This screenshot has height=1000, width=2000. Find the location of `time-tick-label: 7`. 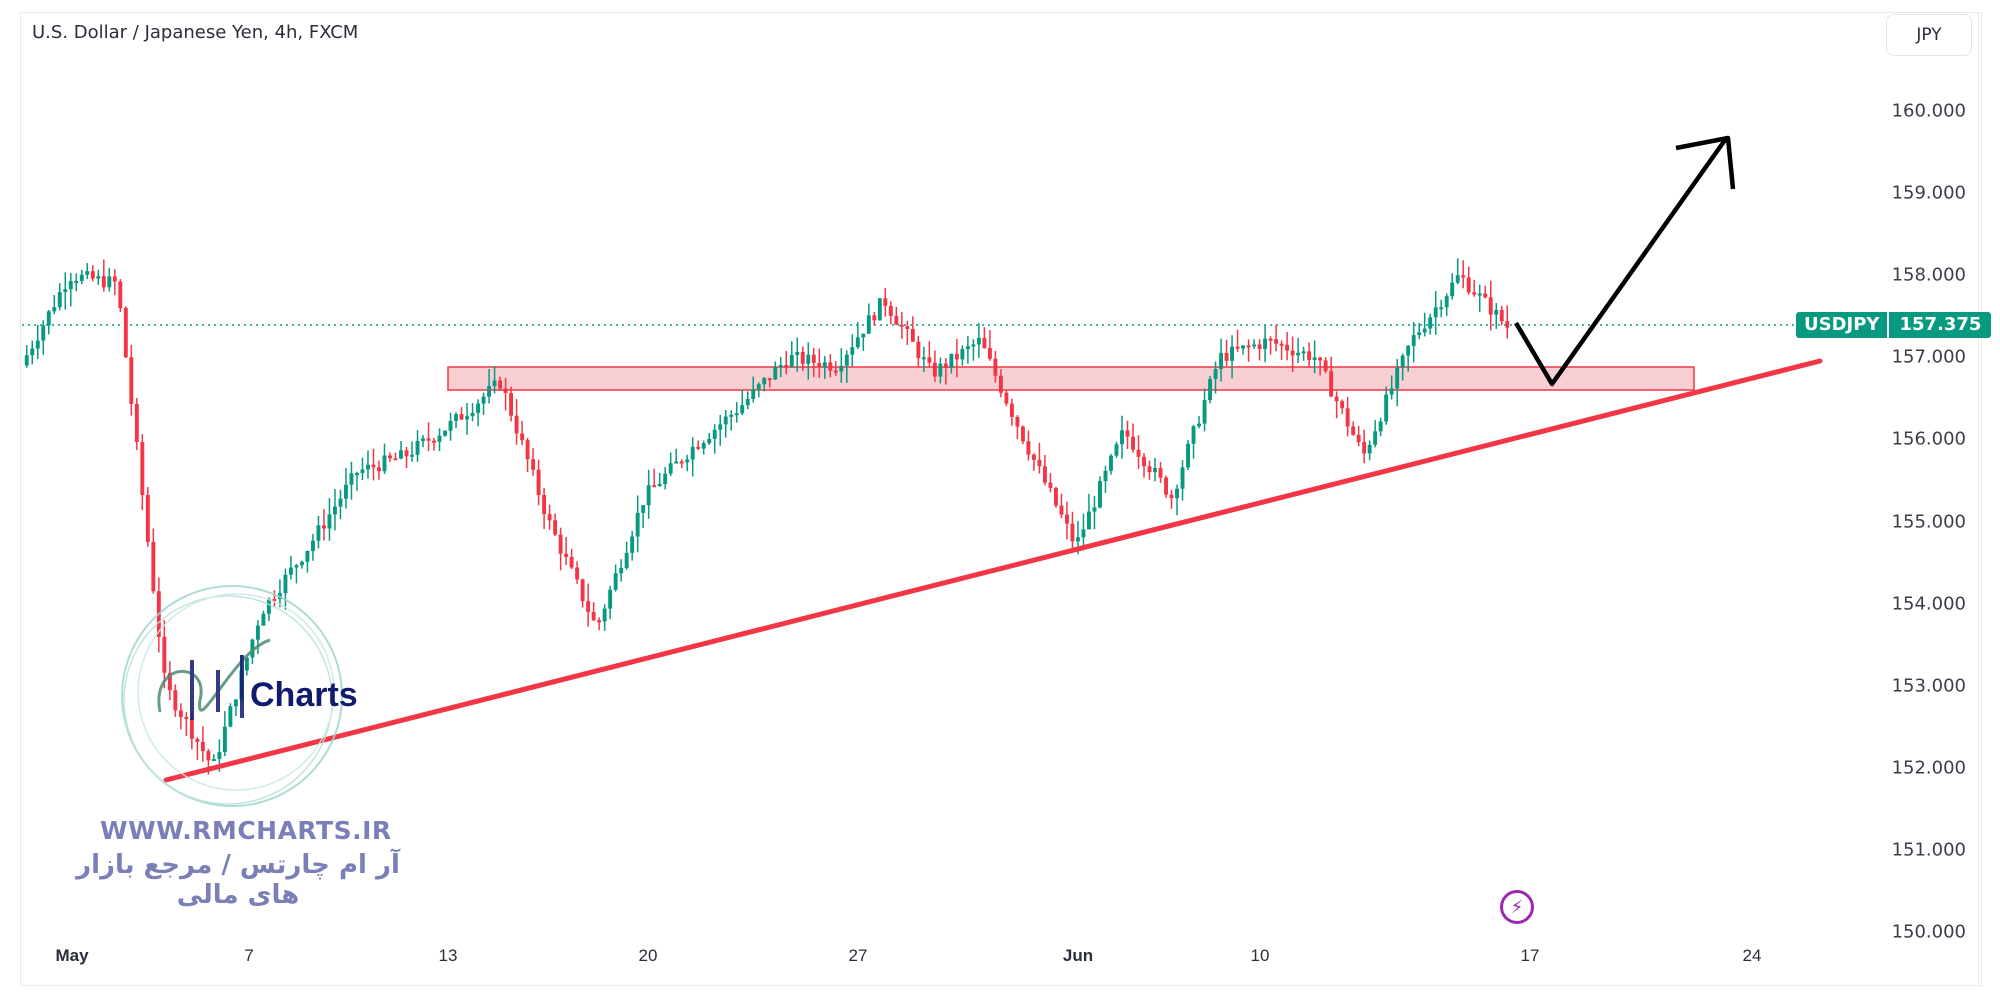

time-tick-label: 7 is located at coordinates (249, 955).